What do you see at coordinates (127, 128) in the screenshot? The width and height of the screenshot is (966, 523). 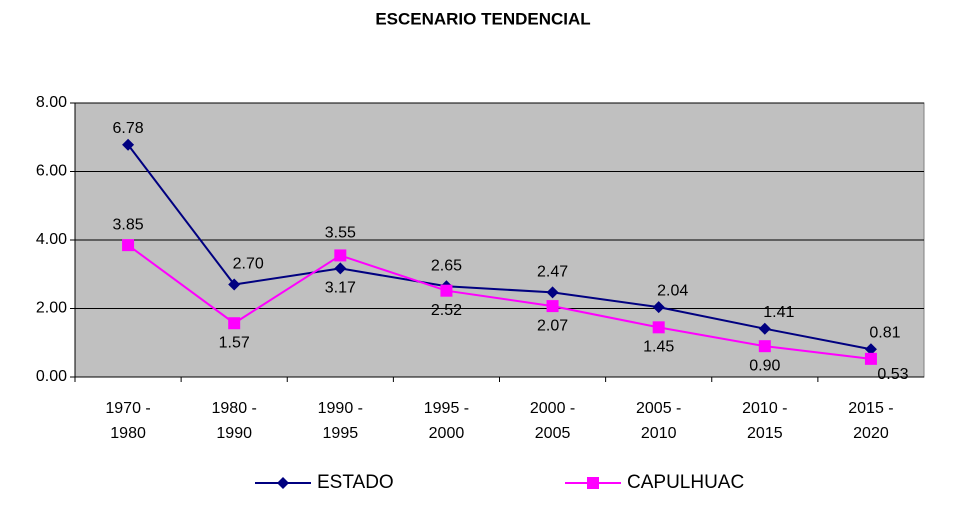 I see `data-label: 6.78` at bounding box center [127, 128].